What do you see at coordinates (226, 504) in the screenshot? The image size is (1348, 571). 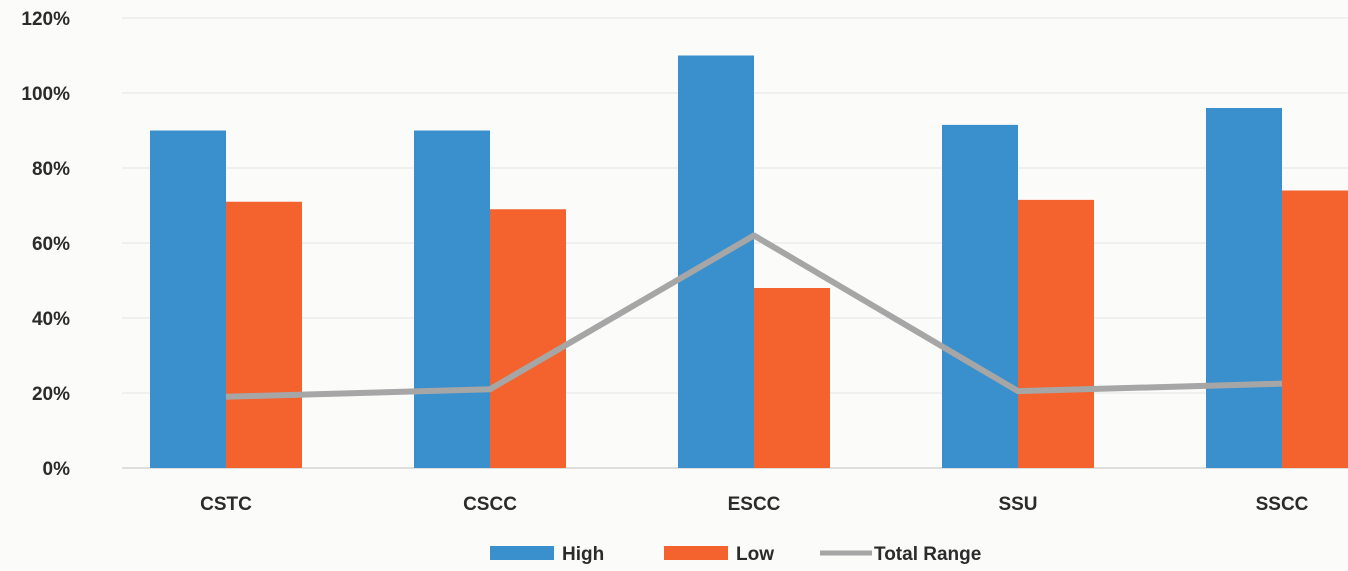 I see `x-tick-label: CSTC` at bounding box center [226, 504].